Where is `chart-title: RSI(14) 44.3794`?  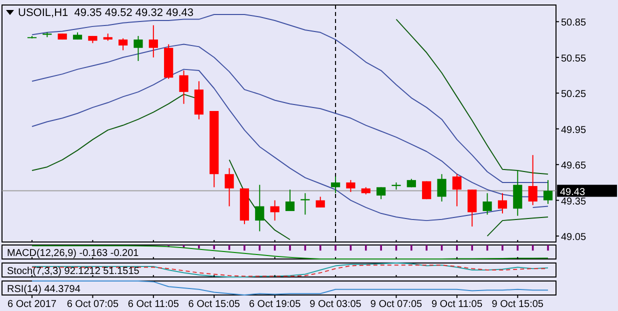
chart-title: RSI(14) 44.3794 is located at coordinates (44, 289).